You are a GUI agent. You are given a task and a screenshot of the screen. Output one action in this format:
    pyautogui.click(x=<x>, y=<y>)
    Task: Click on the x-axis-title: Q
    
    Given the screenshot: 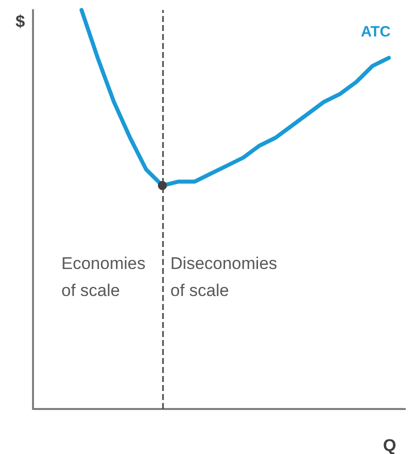 What is the action you would take?
    pyautogui.click(x=389, y=445)
    